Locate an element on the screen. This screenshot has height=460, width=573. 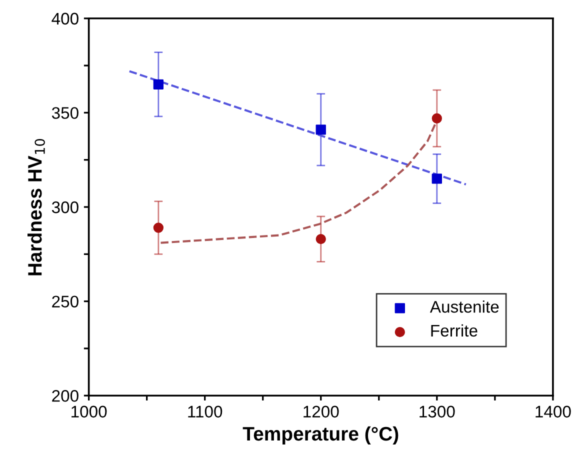
y-axis-title: Hardness HV$_{10}$ is located at coordinates (36, 207).